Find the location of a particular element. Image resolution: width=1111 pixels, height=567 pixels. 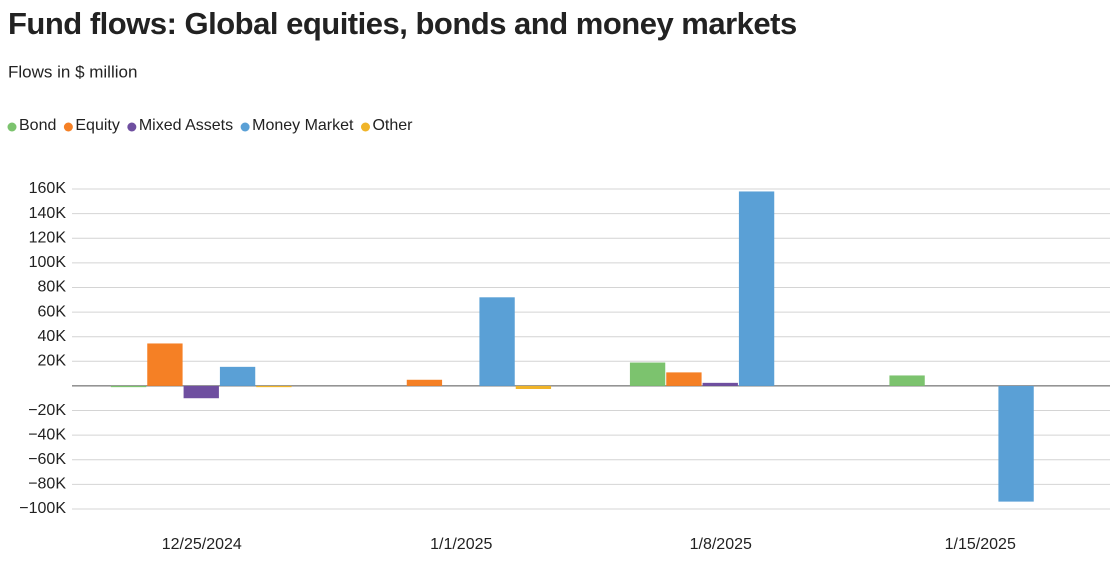

y-tick-label: −40K is located at coordinates (47, 434).